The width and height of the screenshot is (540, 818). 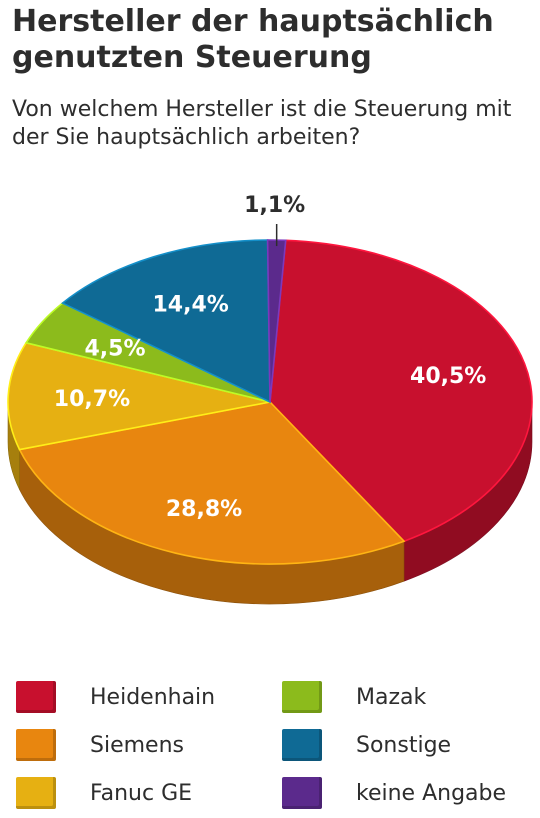 What do you see at coordinates (431, 793) in the screenshot?
I see `legend-label: keine Angabe` at bounding box center [431, 793].